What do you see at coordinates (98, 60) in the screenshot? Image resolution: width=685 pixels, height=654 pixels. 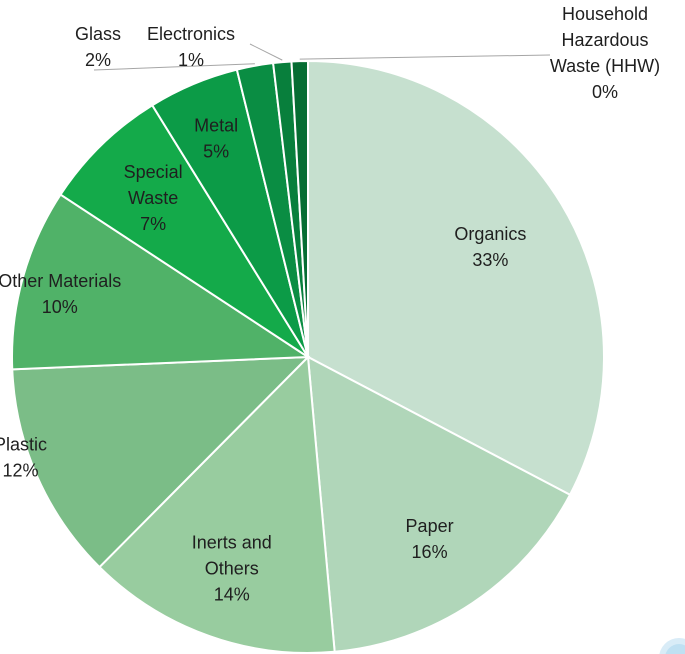 I see `slice-percent-label: 2%` at bounding box center [98, 60].